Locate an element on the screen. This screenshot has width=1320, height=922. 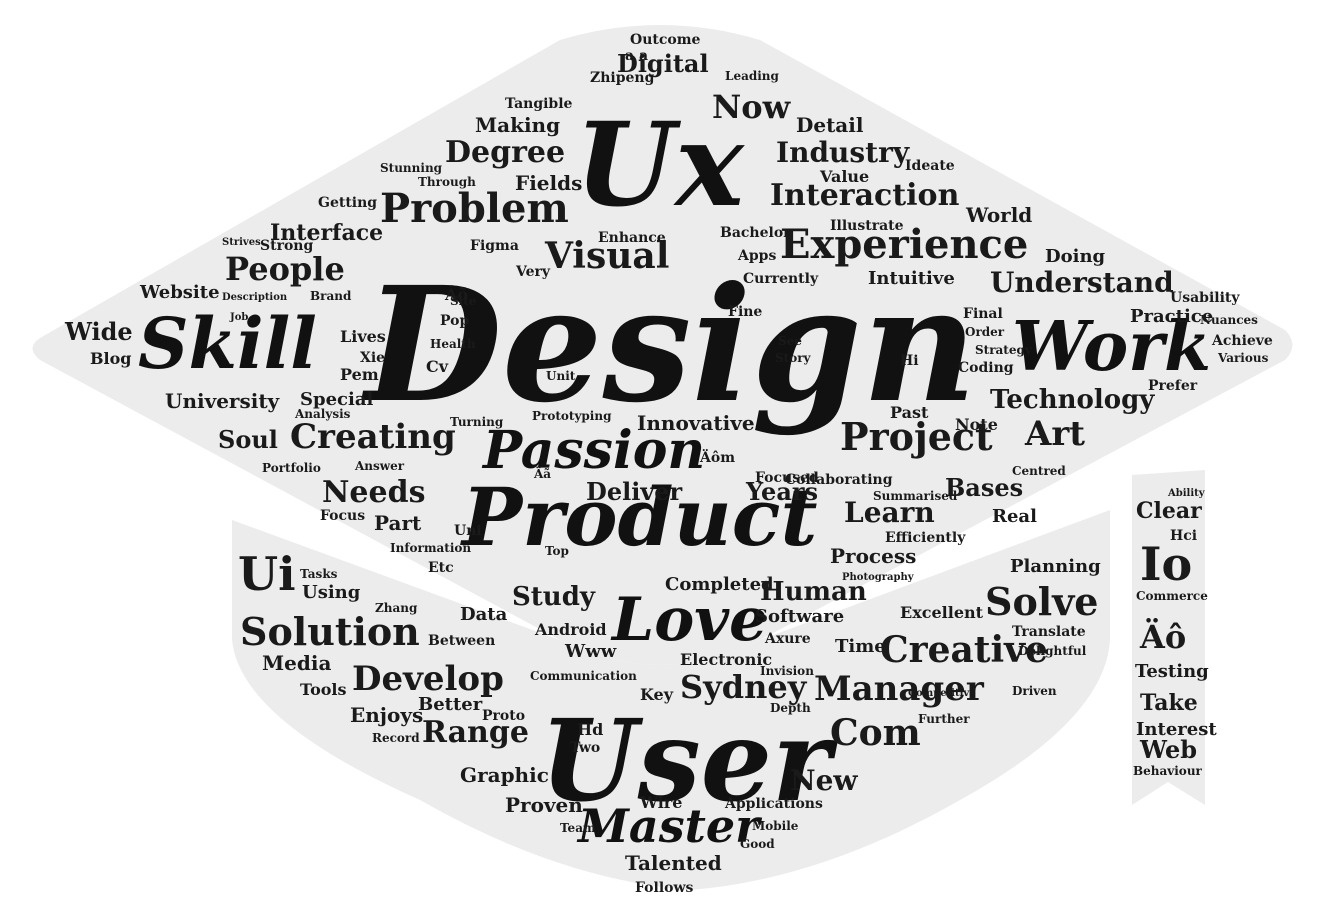
word-enhance: Enhance is located at coordinates (632, 238).